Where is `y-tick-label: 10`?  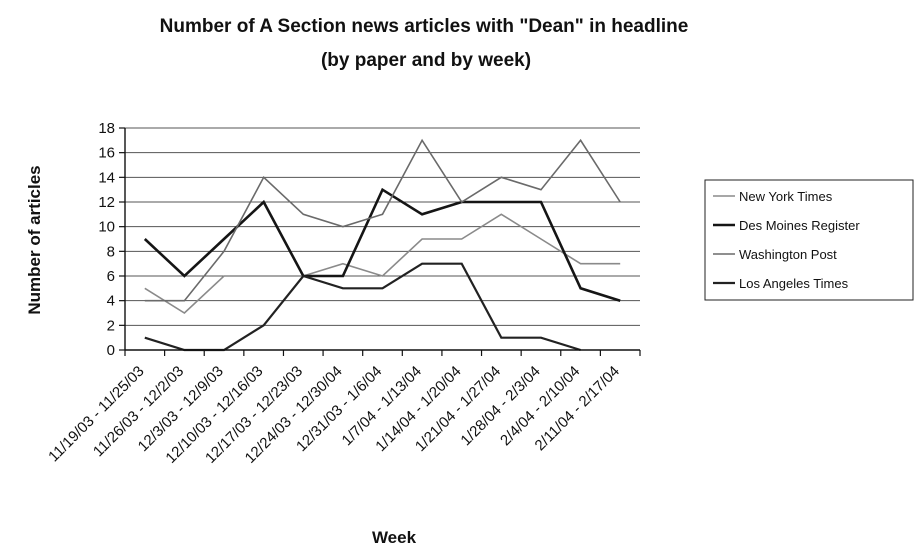 y-tick-label: 10 is located at coordinates (106, 227).